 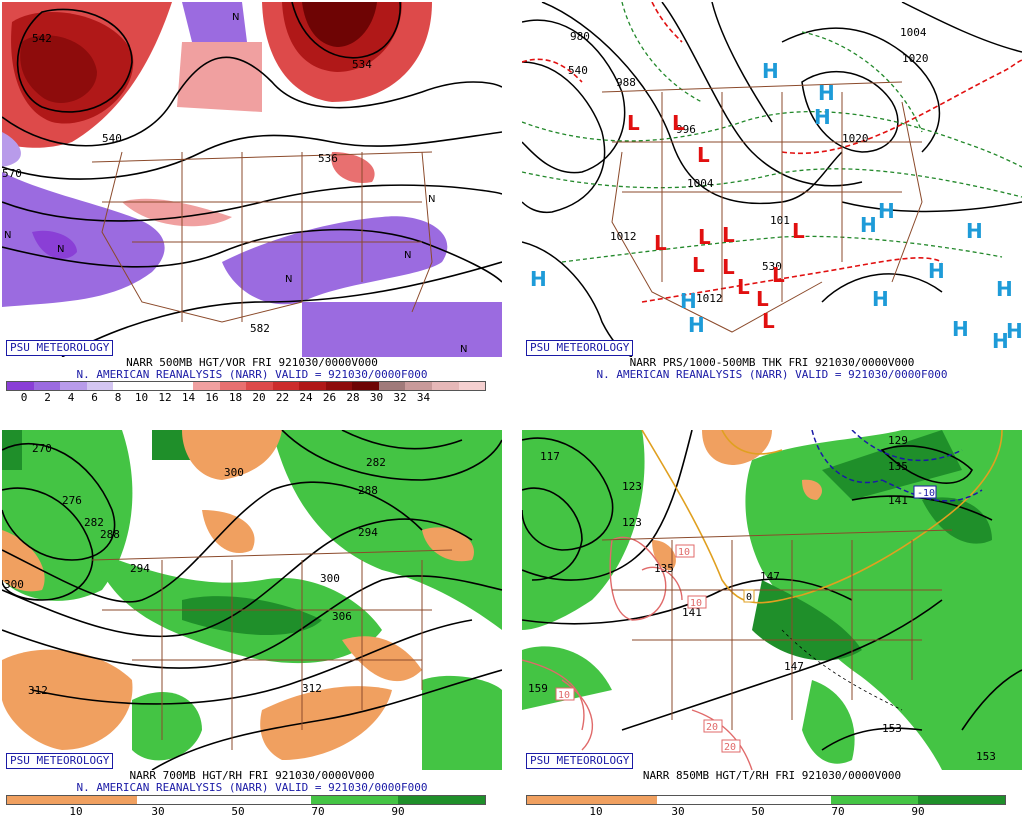 What do you see at coordinates (235, 396) in the screenshot?
I see `scale-tick-label: 18` at bounding box center [235, 396].